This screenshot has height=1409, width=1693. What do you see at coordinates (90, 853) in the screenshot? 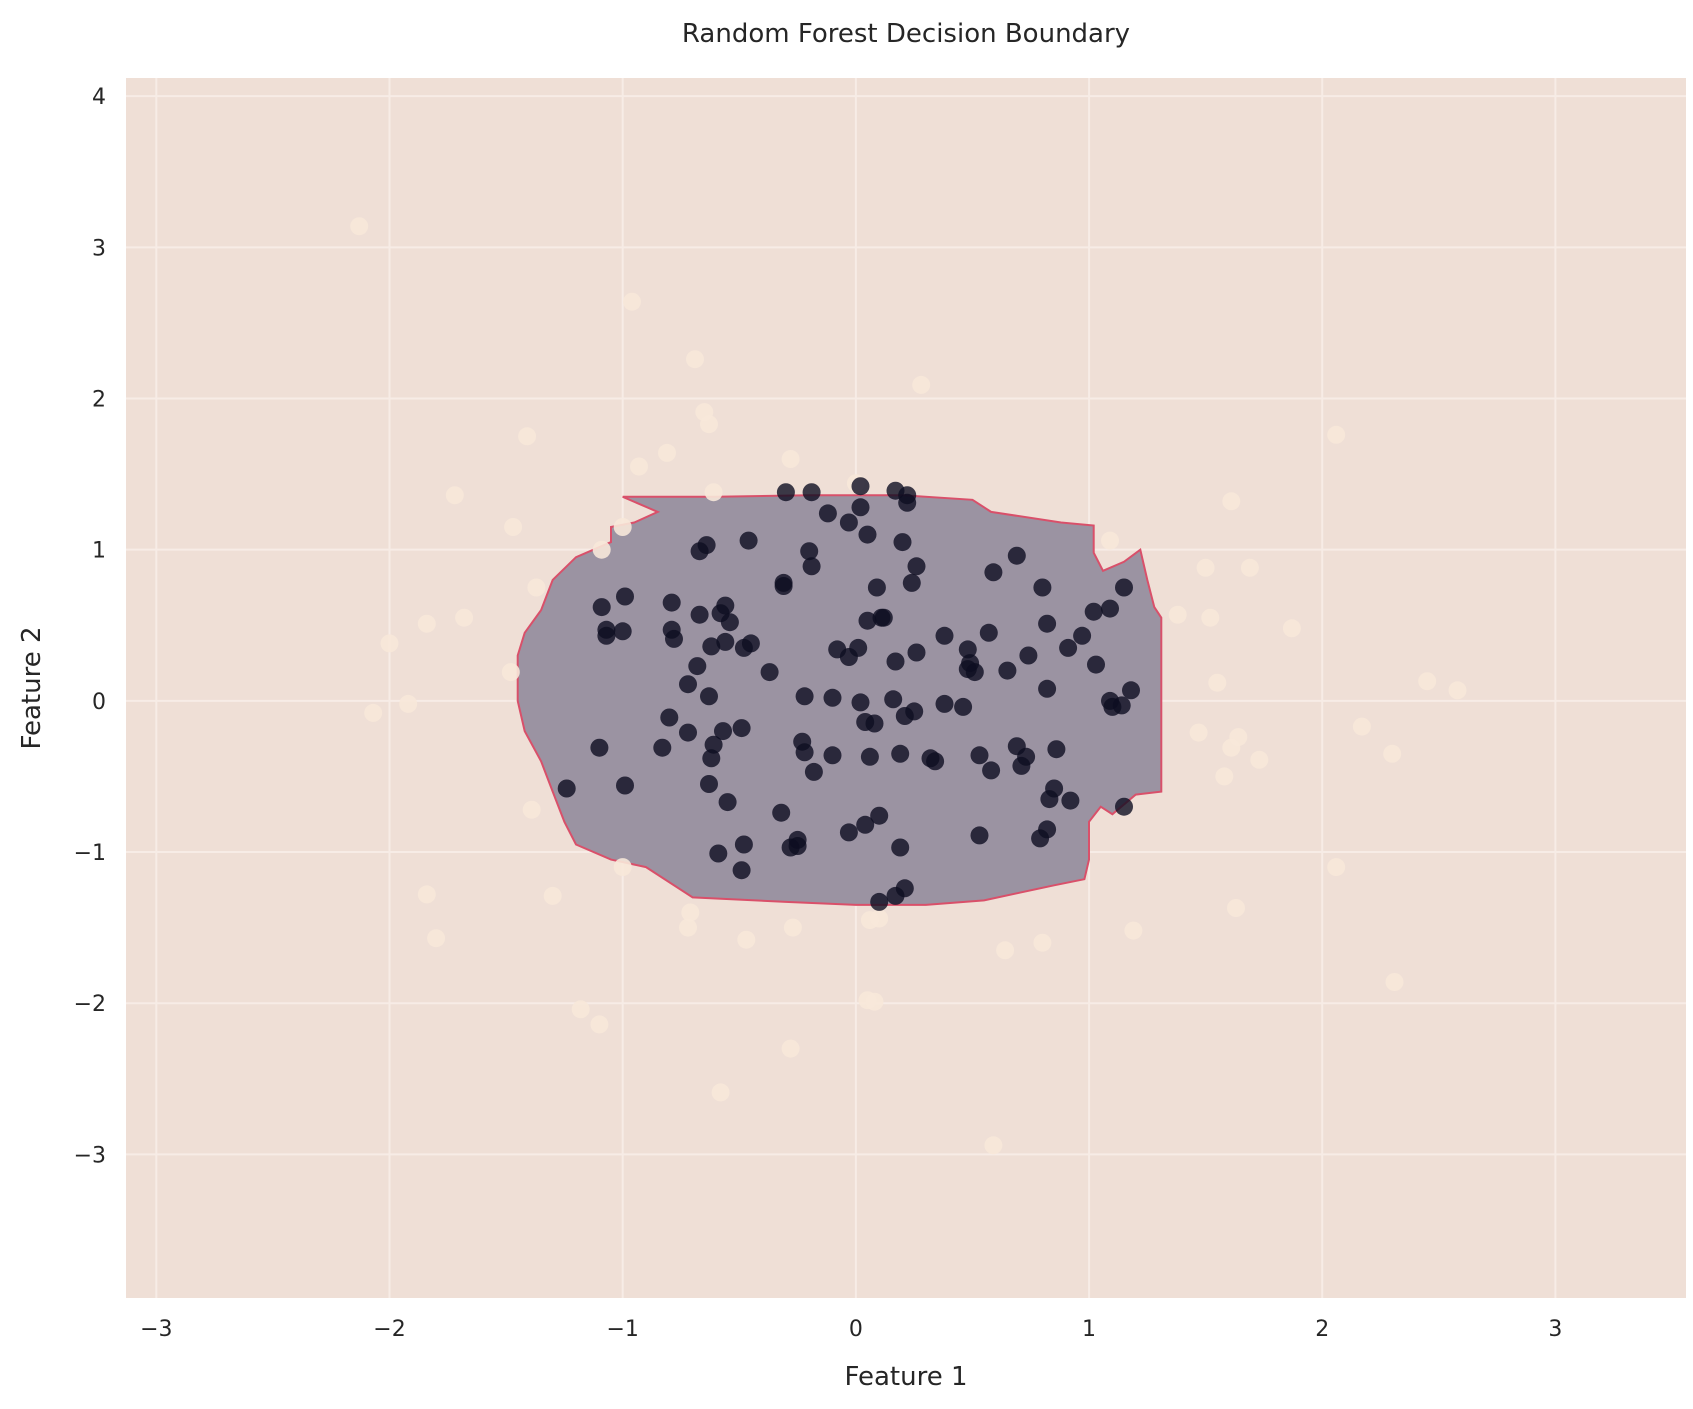
I see `y-tick-label: −1` at bounding box center [90, 853].